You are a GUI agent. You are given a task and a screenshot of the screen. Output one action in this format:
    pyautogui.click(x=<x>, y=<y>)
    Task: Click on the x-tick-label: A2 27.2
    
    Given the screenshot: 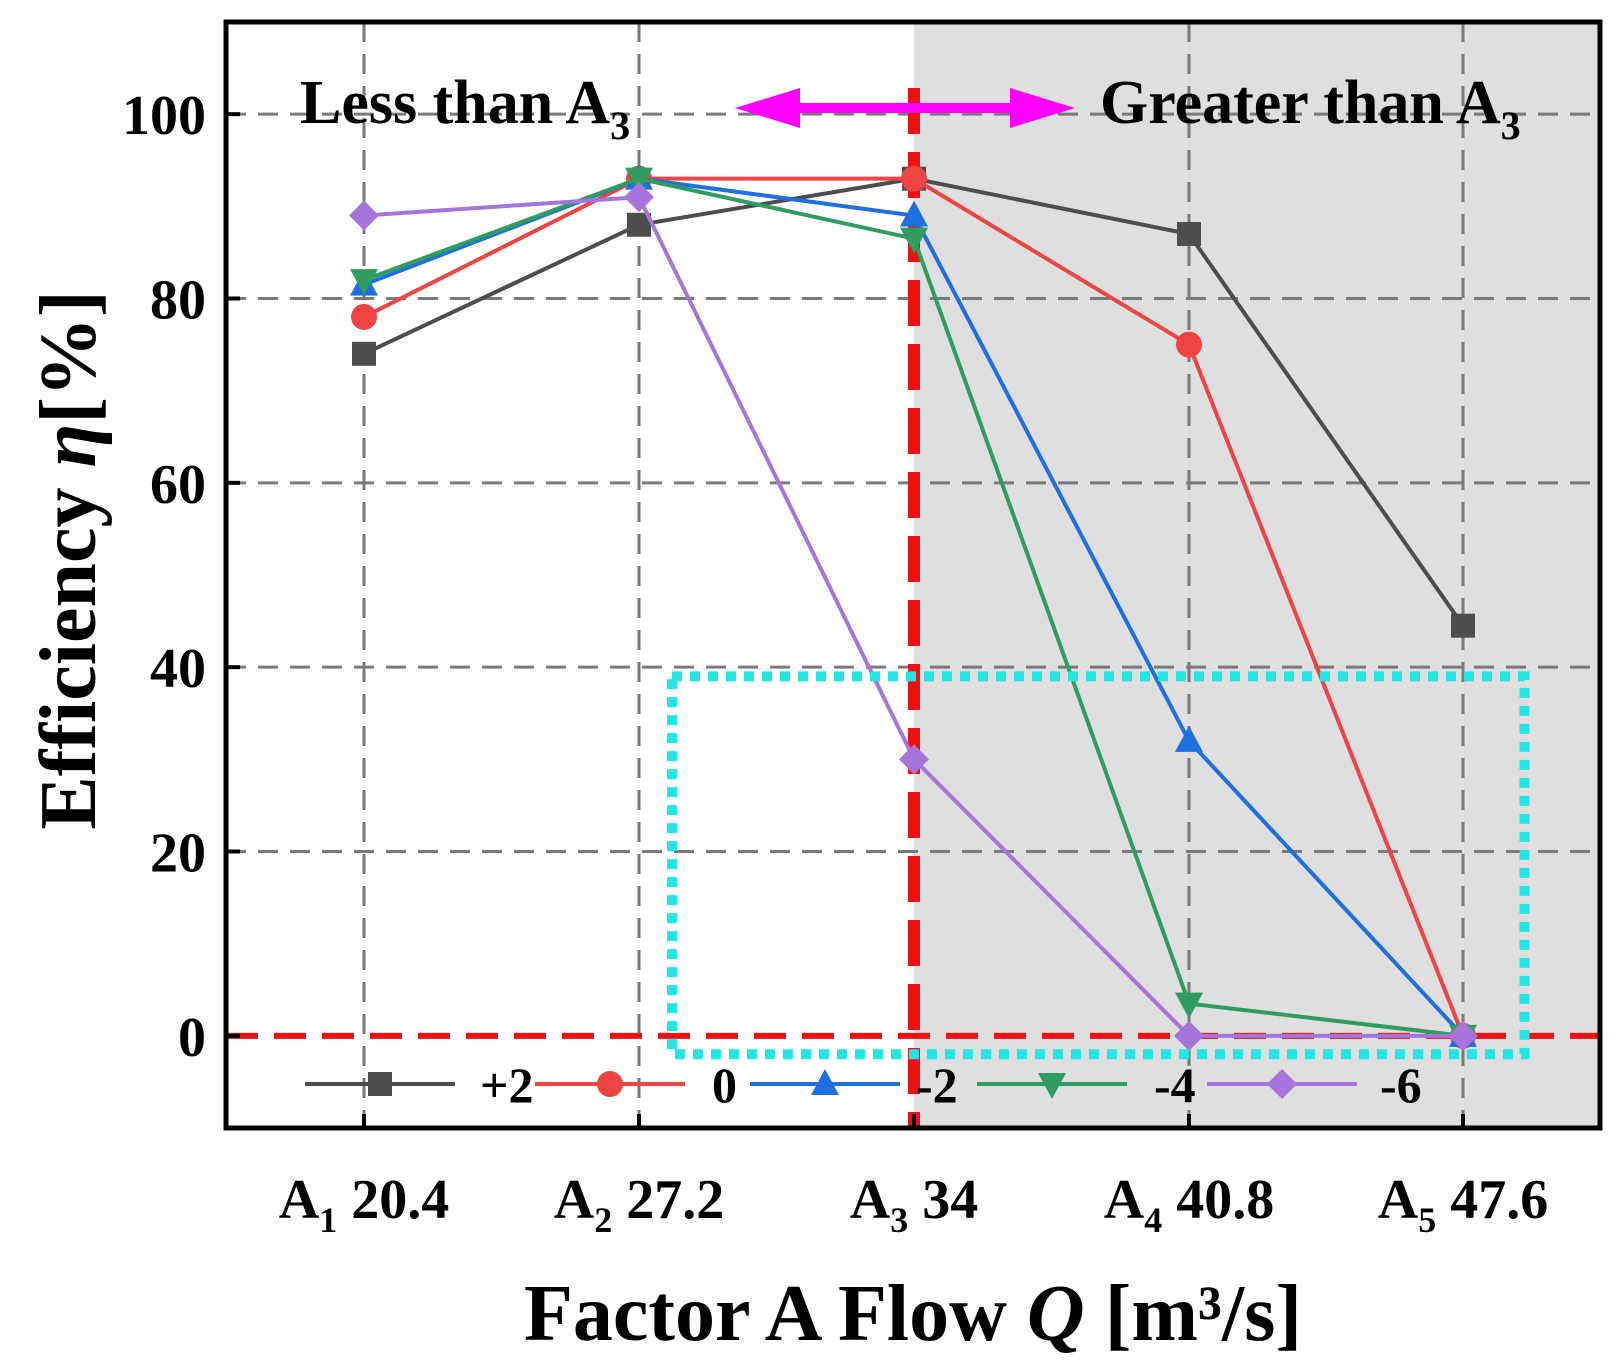 What is the action you would take?
    pyautogui.click(x=639, y=1204)
    